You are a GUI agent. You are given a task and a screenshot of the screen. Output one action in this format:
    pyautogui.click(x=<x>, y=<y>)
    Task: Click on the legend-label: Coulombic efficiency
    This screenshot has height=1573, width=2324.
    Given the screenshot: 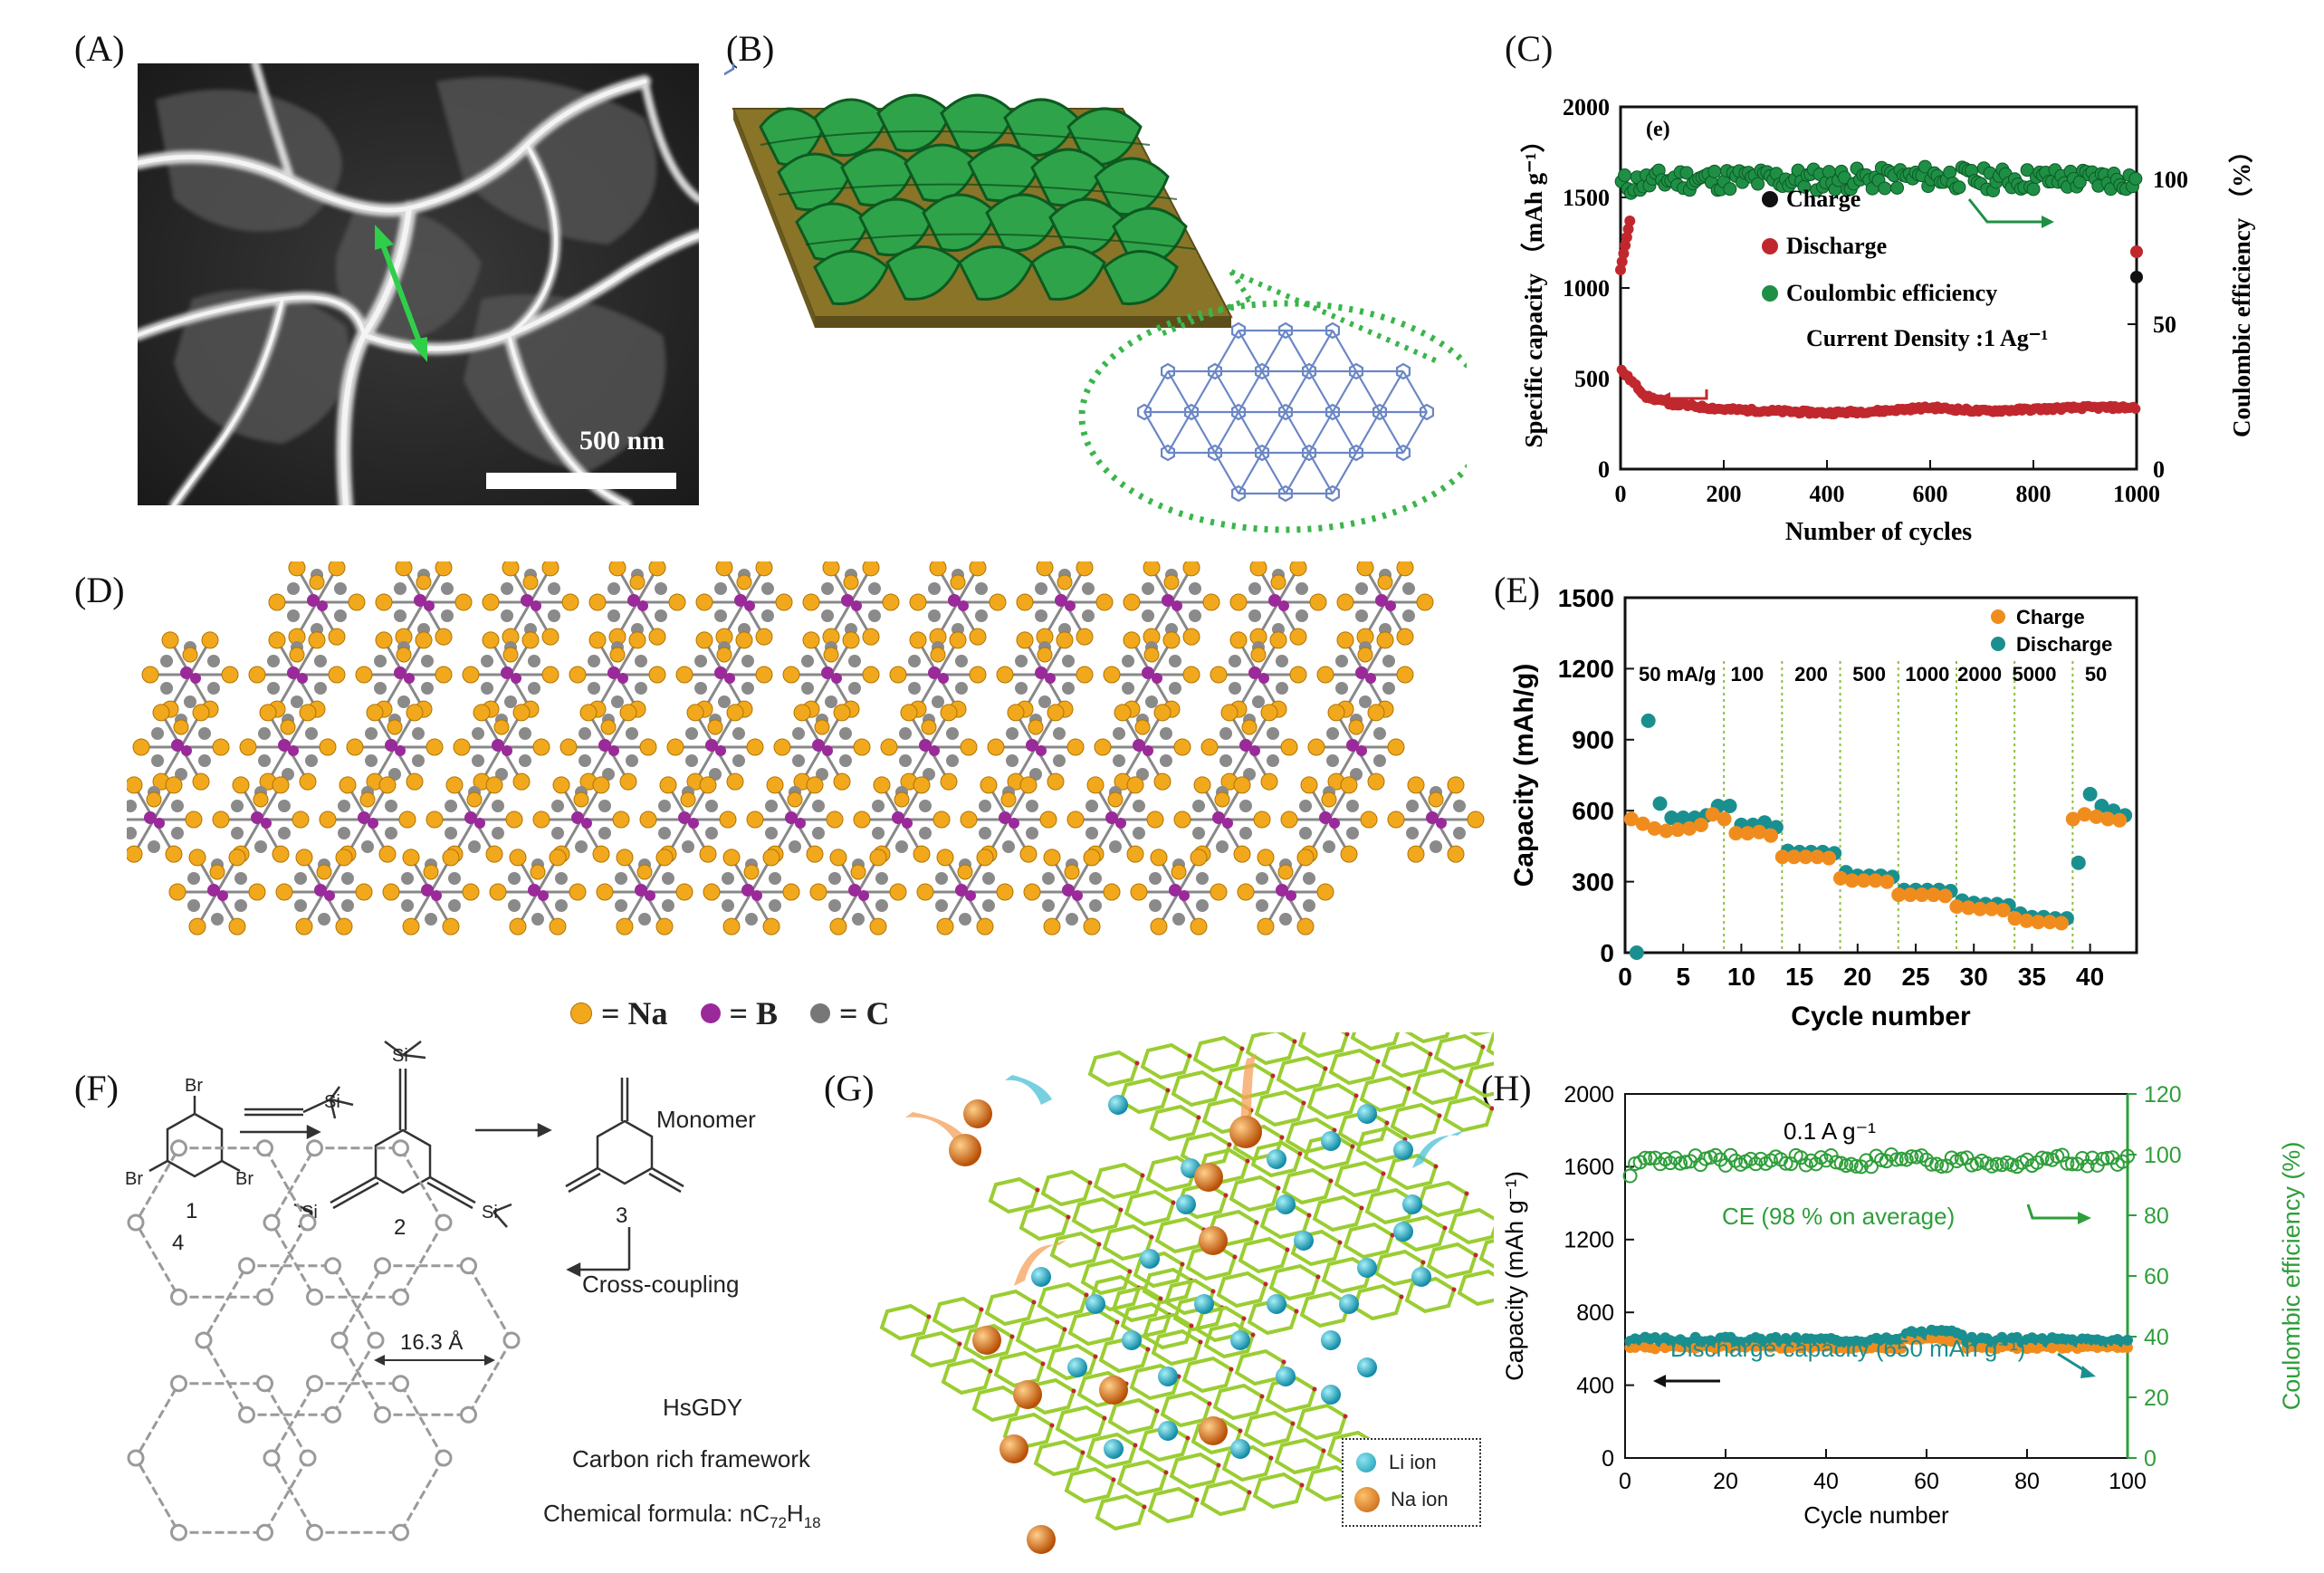 What is the action you would take?
    pyautogui.click(x=1891, y=293)
    